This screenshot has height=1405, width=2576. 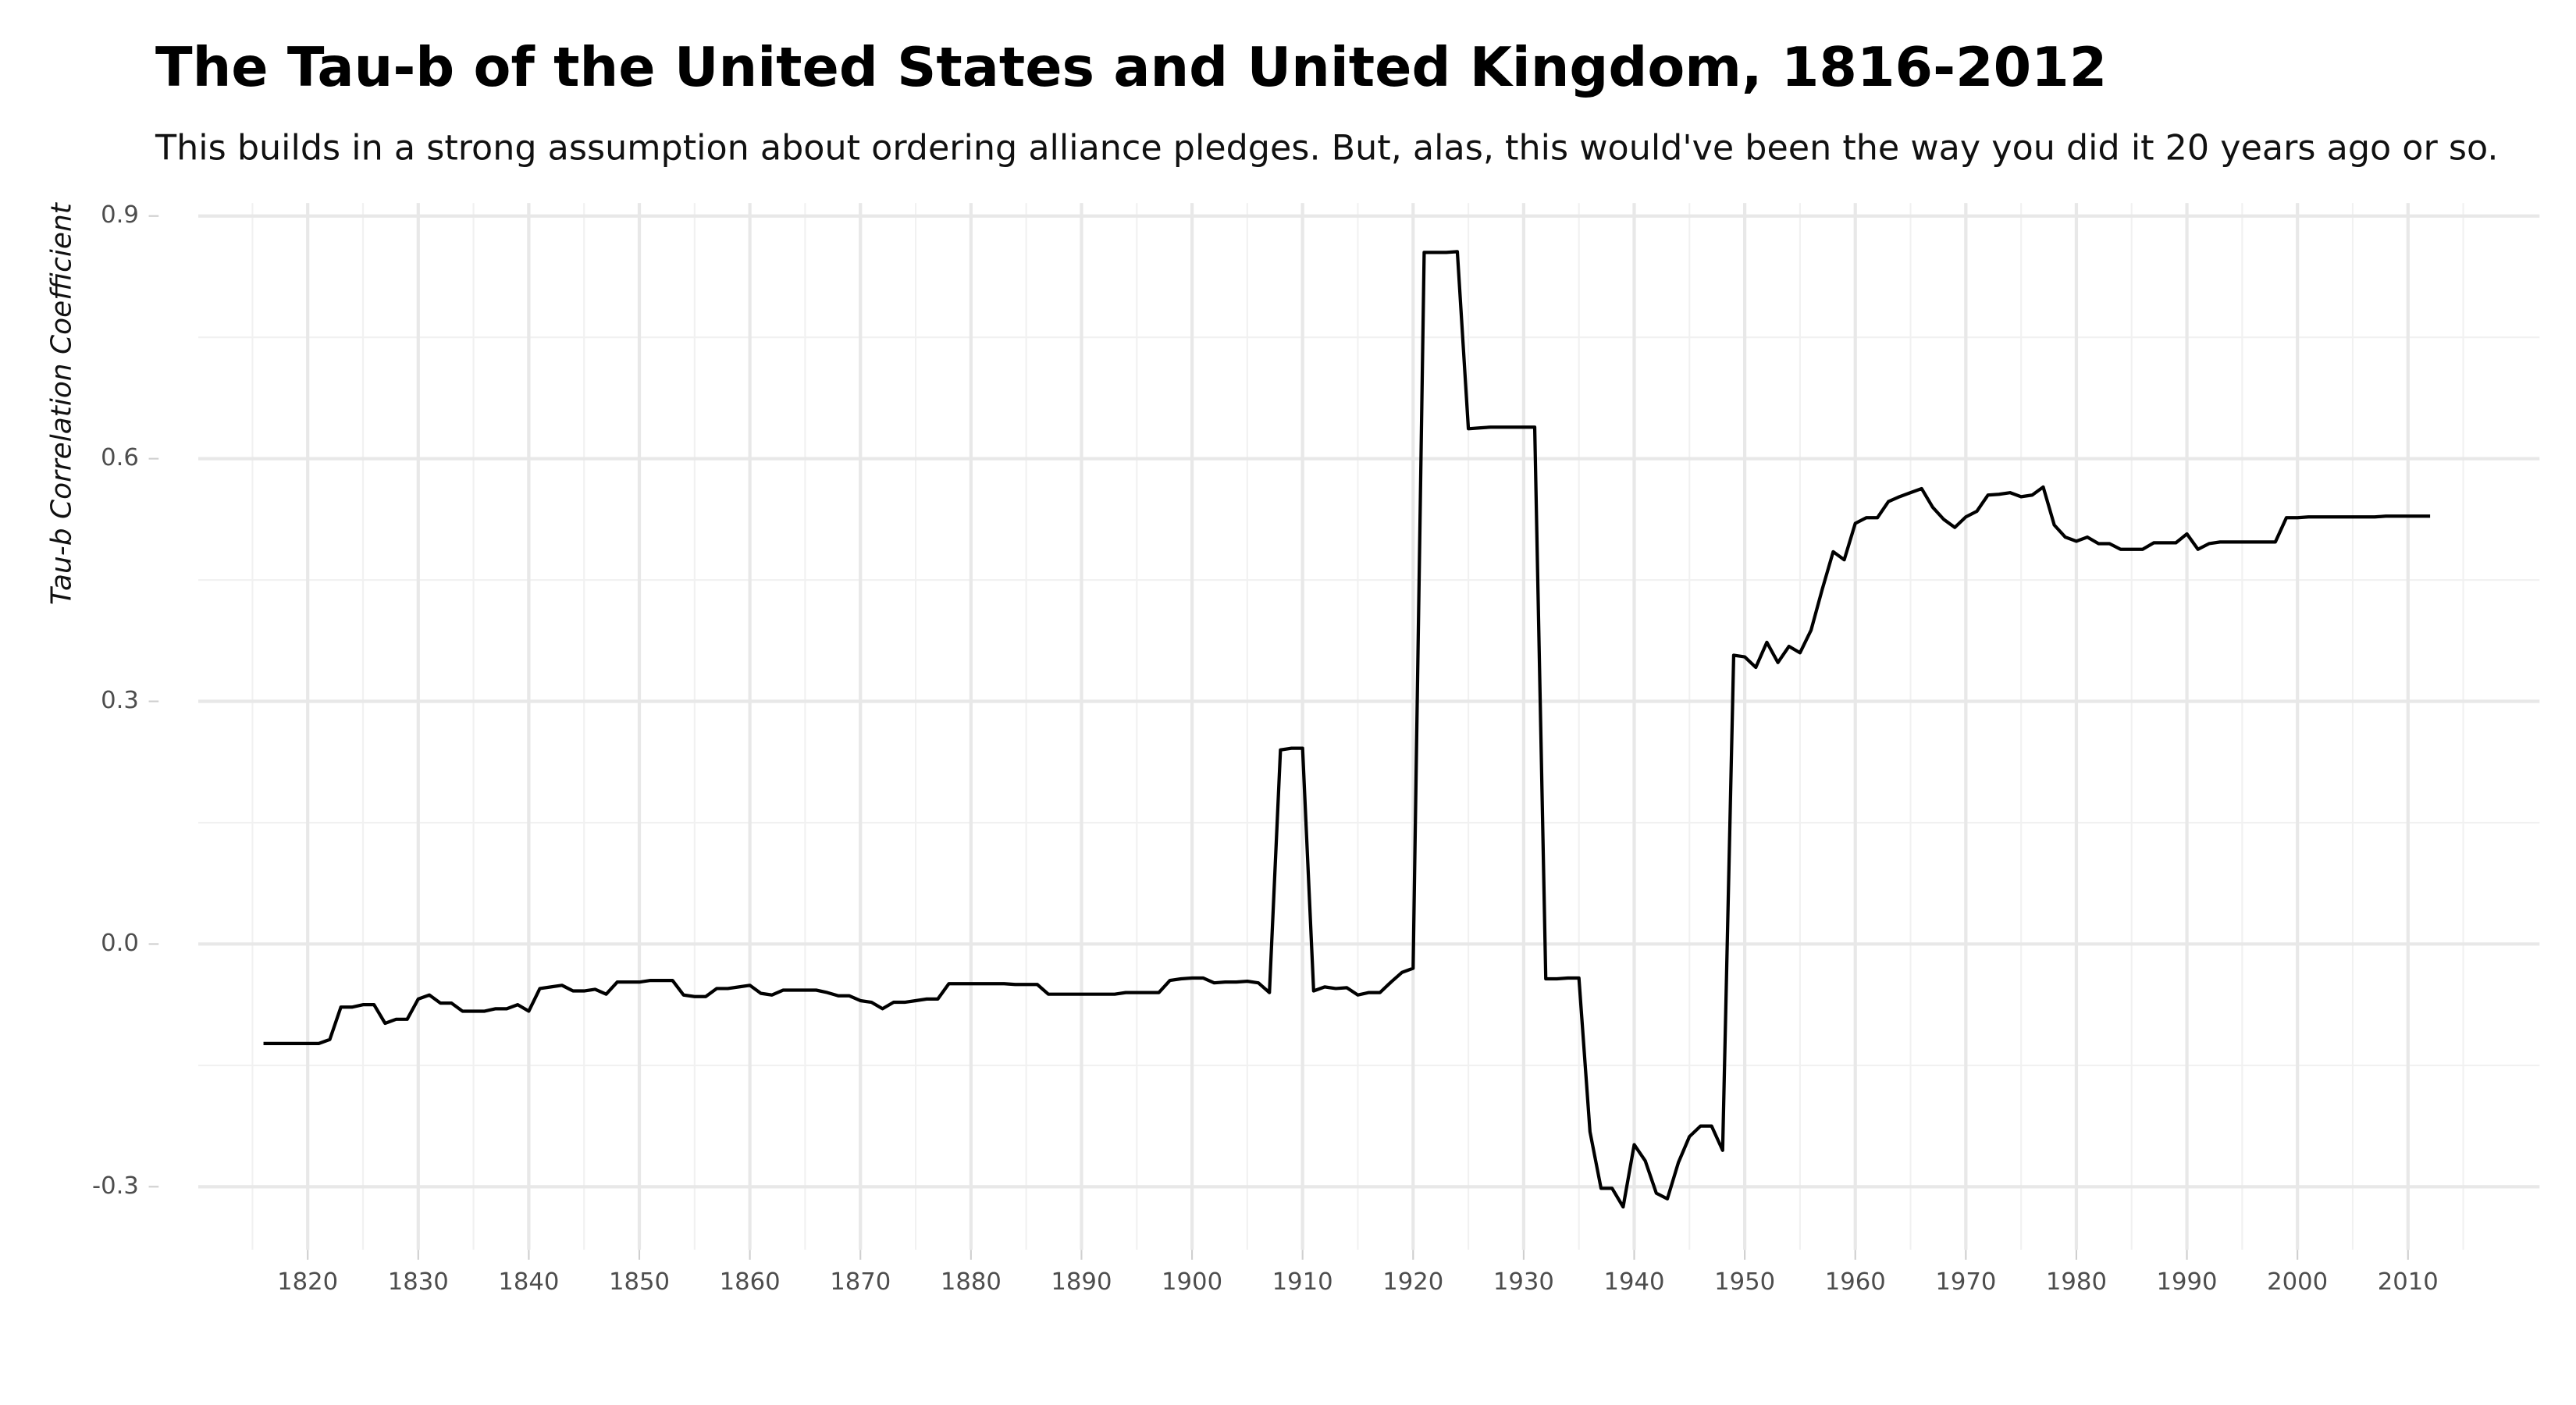 What do you see at coordinates (2408, 1282) in the screenshot?
I see `x-tick-label: 2010` at bounding box center [2408, 1282].